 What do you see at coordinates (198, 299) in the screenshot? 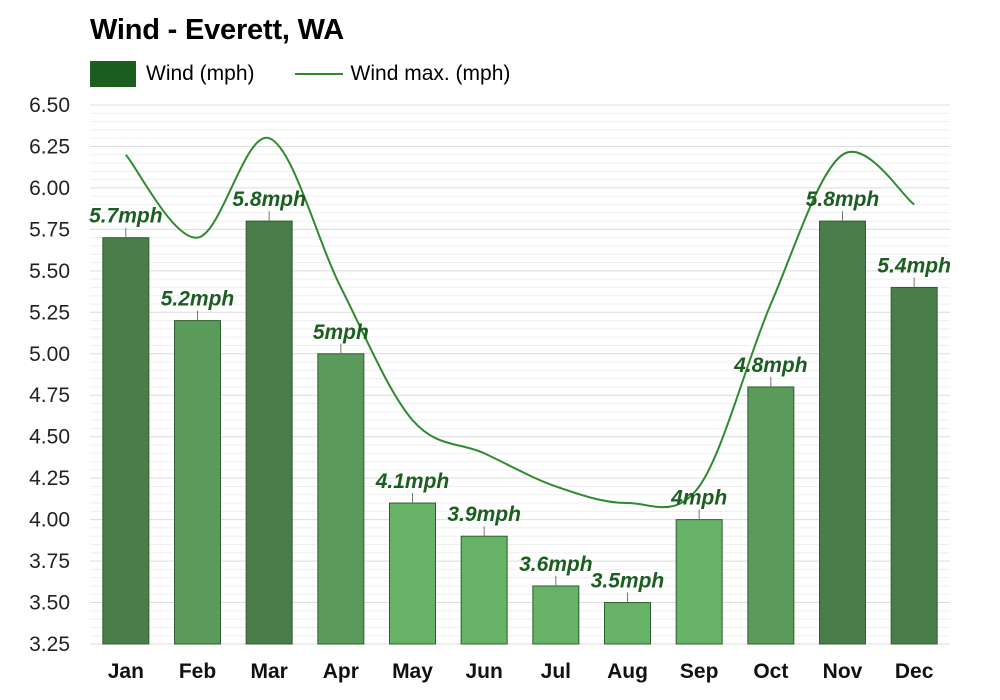
I see `data-label-feb: 5.2mph` at bounding box center [198, 299].